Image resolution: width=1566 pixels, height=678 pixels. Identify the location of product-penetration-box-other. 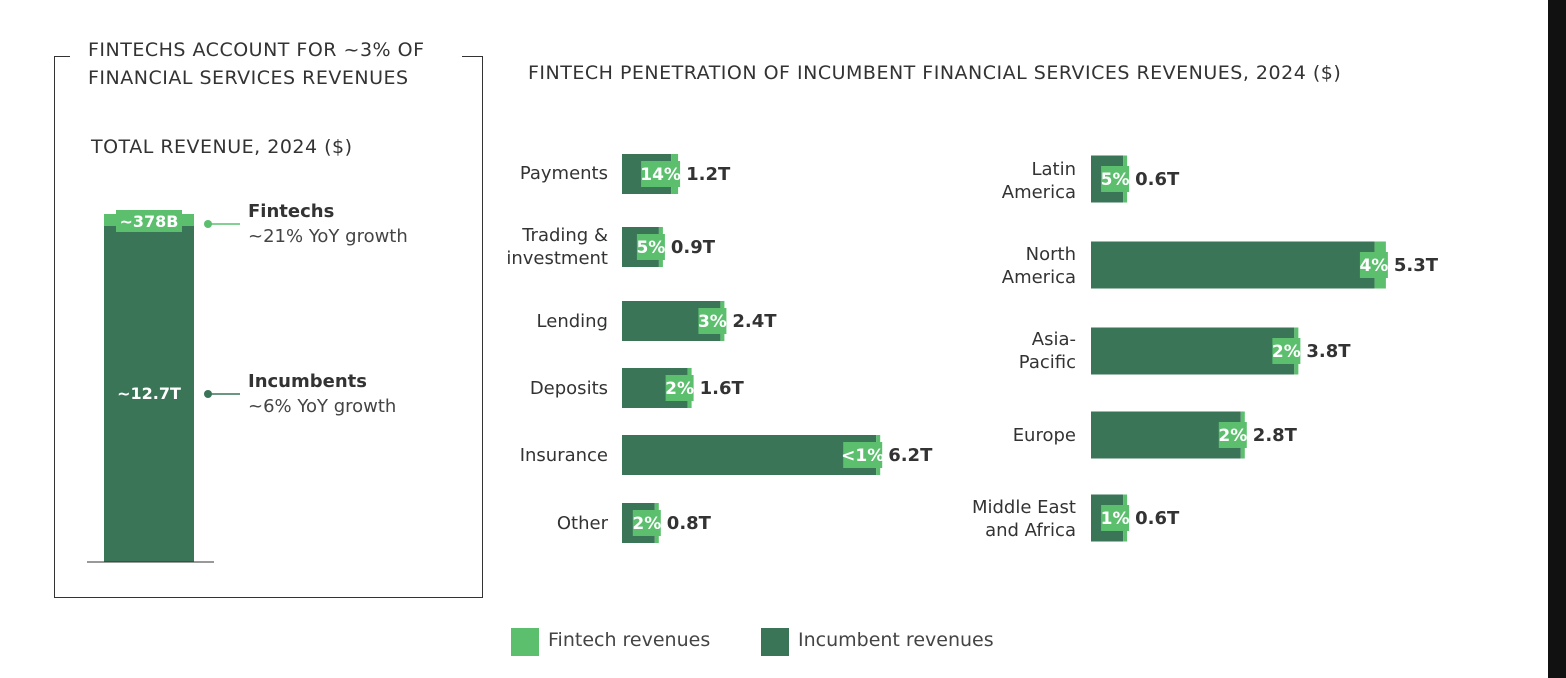
(646, 523).